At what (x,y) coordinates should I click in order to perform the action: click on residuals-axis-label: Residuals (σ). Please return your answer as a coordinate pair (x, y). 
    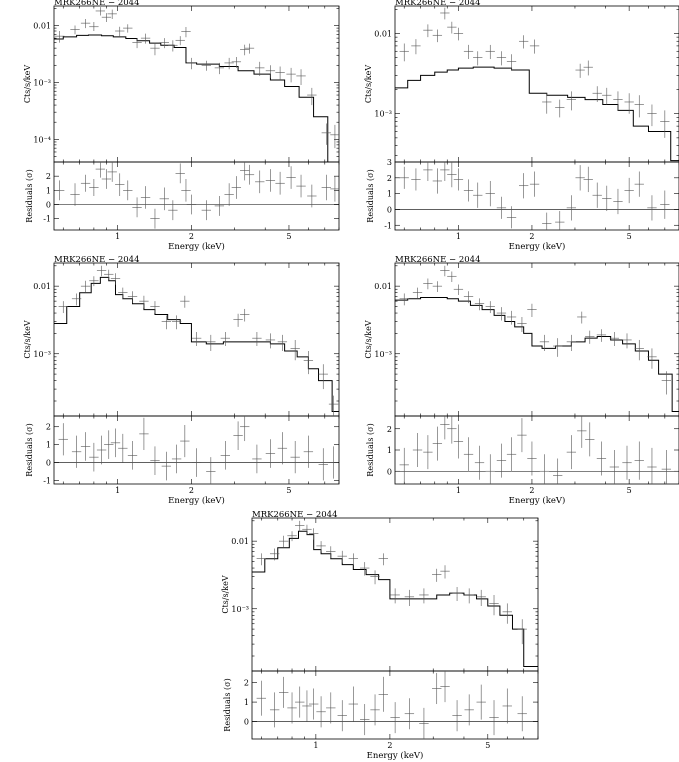
    Looking at the image, I should click on (370, 195).